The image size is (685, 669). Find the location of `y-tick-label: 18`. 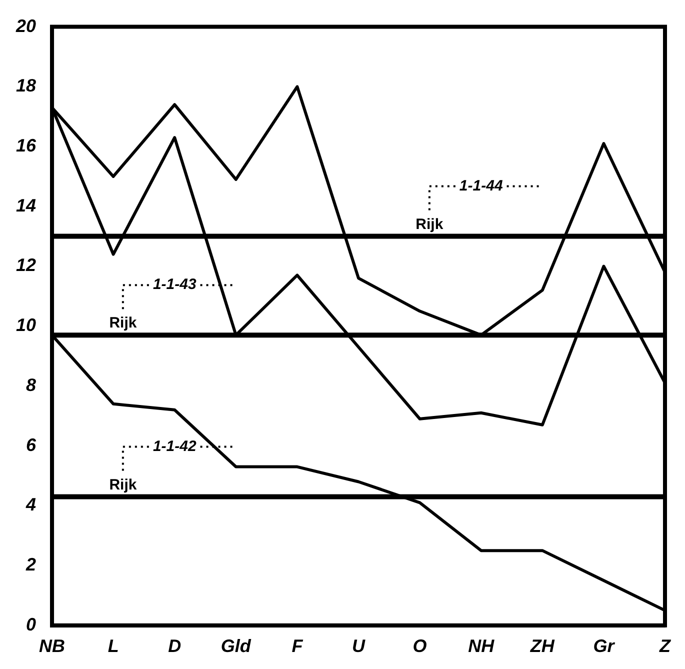

y-tick-label: 18 is located at coordinates (26, 86).